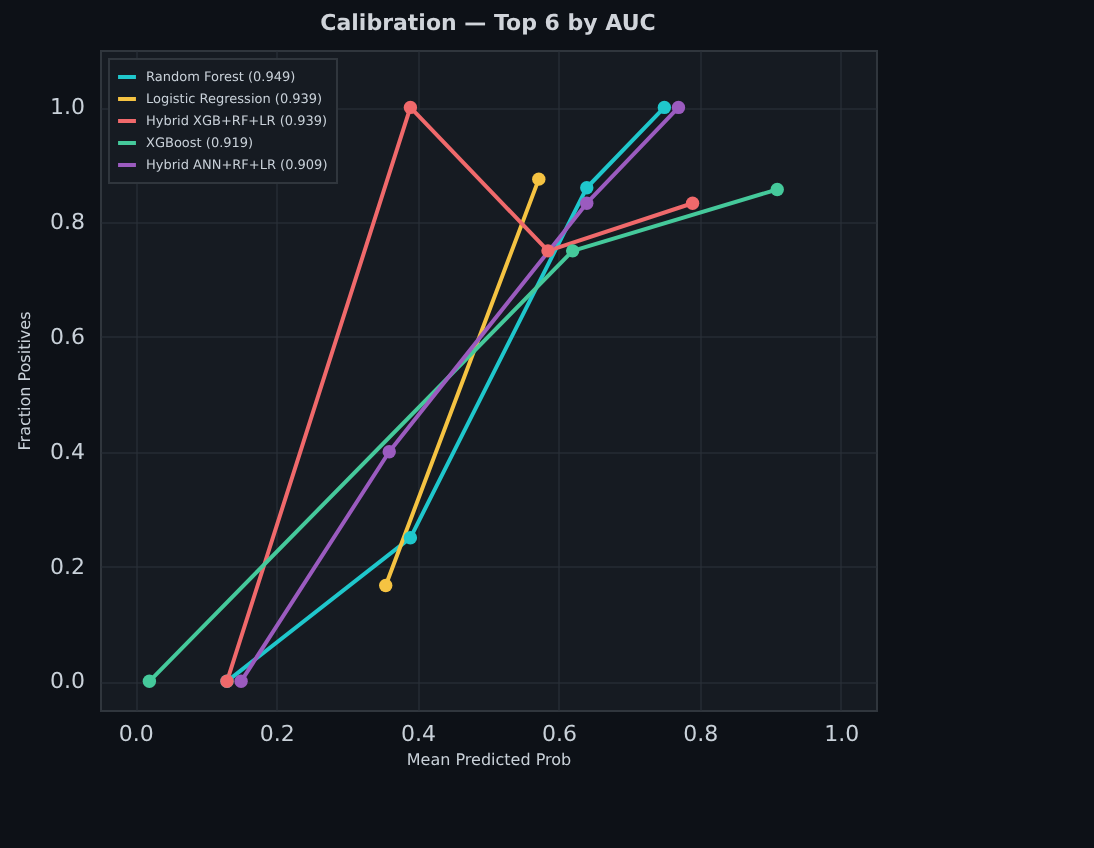 The image size is (1094, 848). Describe the element at coordinates (67, 451) in the screenshot. I see `y-tick-label: 0.4` at that location.